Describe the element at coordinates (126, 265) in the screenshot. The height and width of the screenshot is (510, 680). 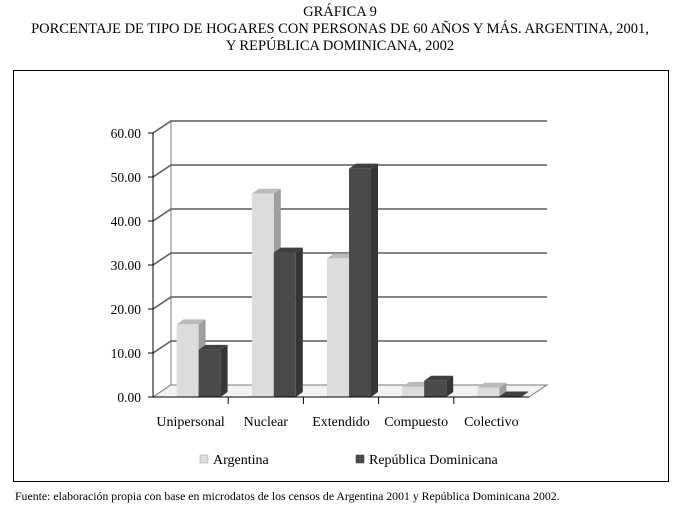
I see `y-tick-label: 30.00` at that location.